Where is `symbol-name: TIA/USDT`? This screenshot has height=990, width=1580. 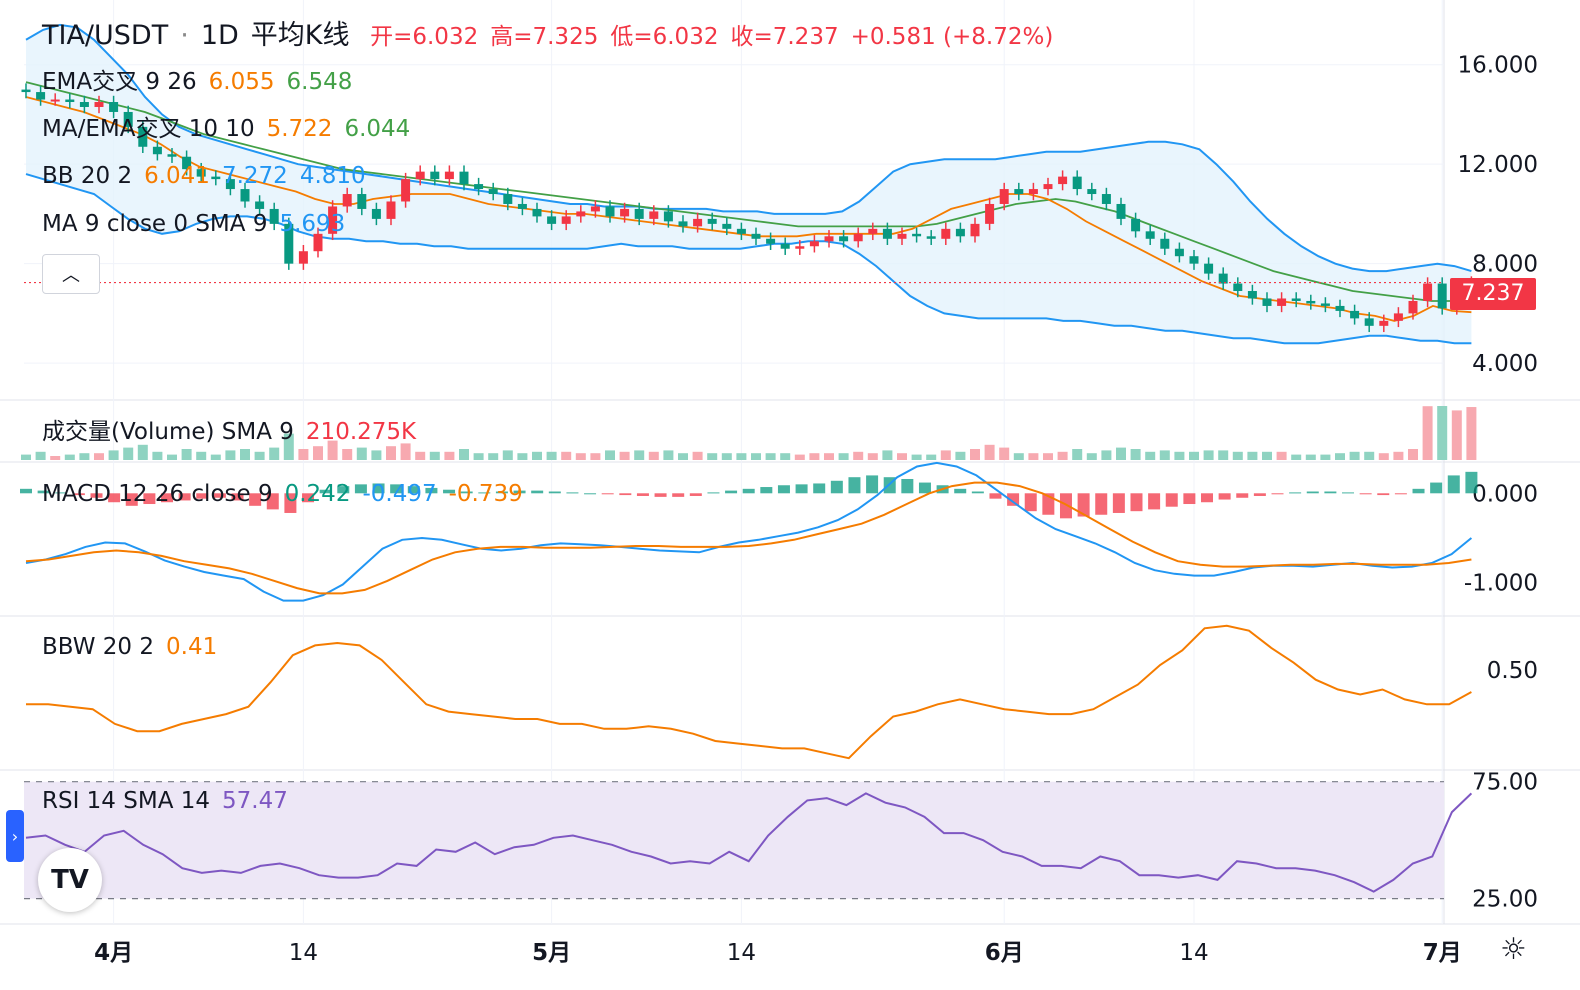 symbol-name: TIA/USDT is located at coordinates (105, 35).